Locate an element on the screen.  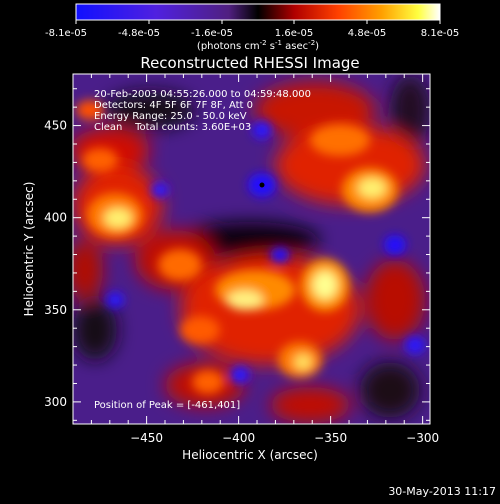
x-axis-label: Heliocentric X (arcsec) is located at coordinates (250, 455).